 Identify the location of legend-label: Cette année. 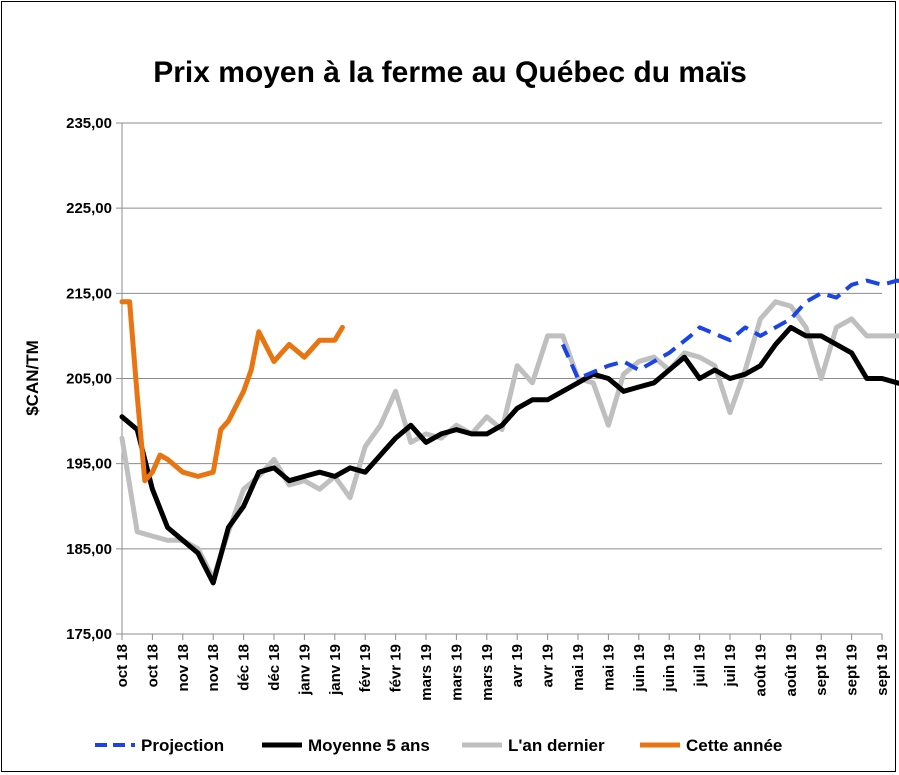
(734, 745).